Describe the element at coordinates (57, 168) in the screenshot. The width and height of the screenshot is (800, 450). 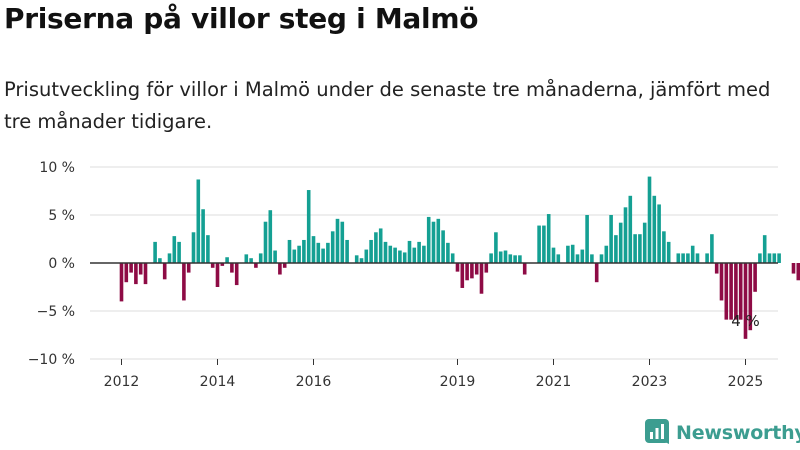
I see `y-tick-label: 10 %` at that location.